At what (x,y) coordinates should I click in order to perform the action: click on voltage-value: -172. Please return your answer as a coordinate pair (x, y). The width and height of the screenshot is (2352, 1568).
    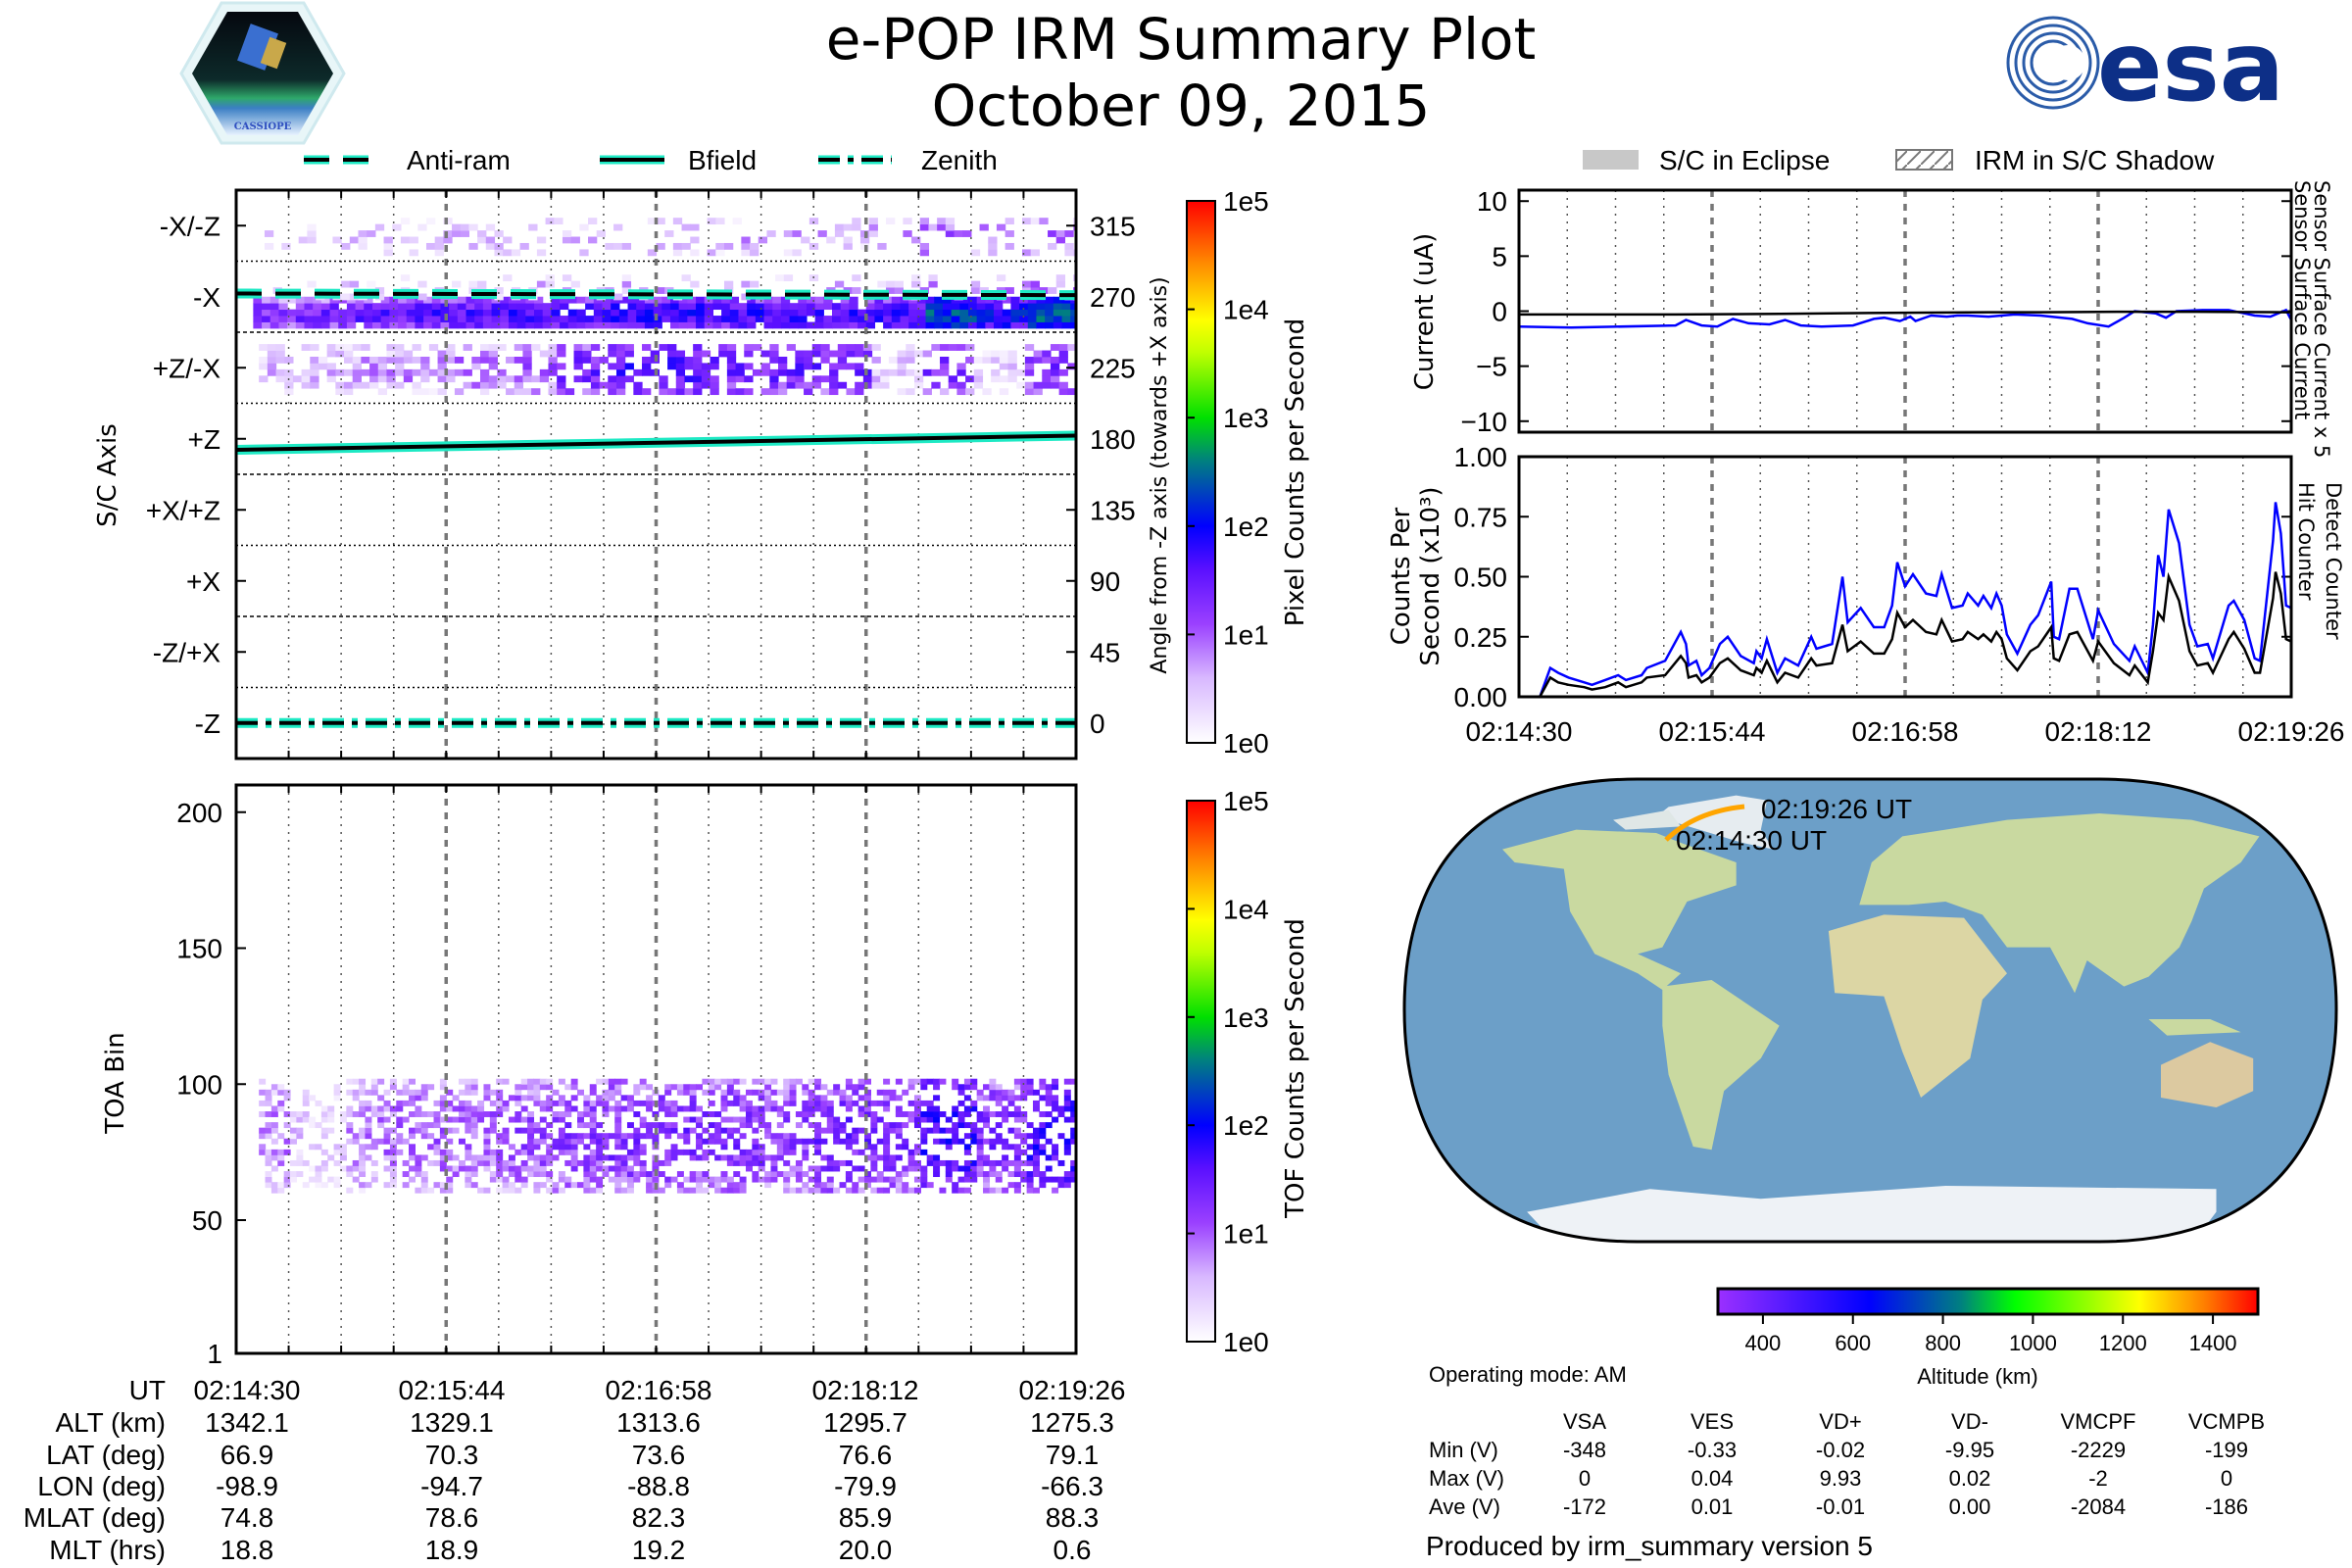
    Looking at the image, I should click on (1584, 1506).